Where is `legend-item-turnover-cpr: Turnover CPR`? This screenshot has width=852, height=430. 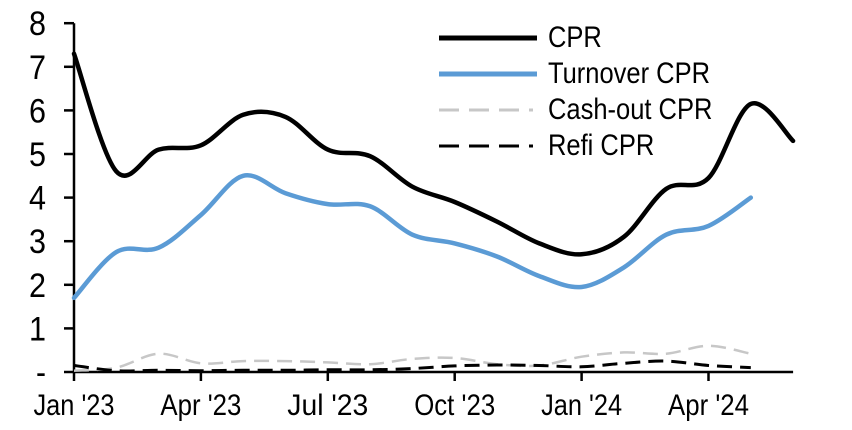
legend-item-turnover-cpr: Turnover CPR is located at coordinates (589, 74).